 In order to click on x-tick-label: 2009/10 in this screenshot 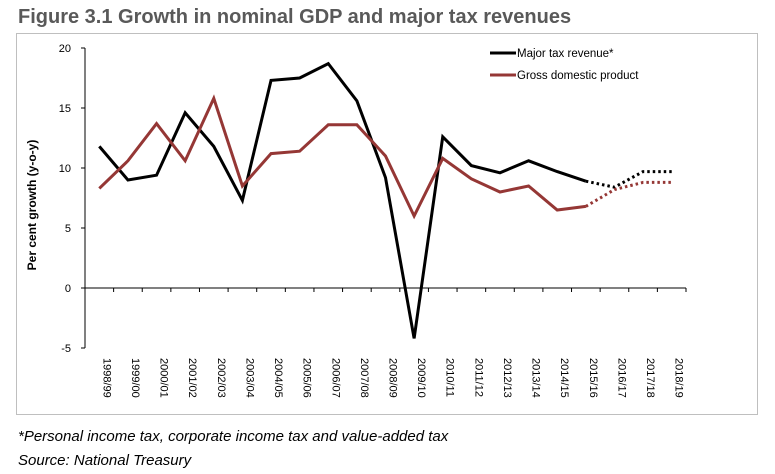, I will do `click(421, 378)`.